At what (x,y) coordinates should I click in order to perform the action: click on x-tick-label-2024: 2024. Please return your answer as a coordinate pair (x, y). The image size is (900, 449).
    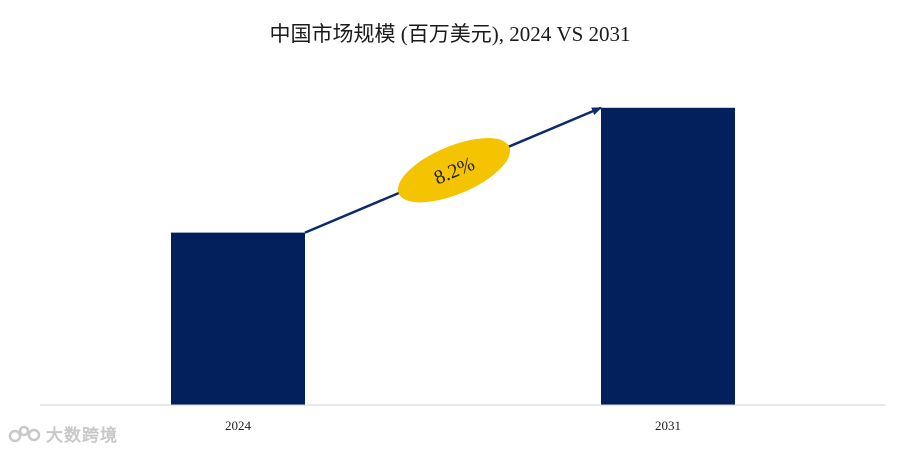
    Looking at the image, I should click on (238, 425).